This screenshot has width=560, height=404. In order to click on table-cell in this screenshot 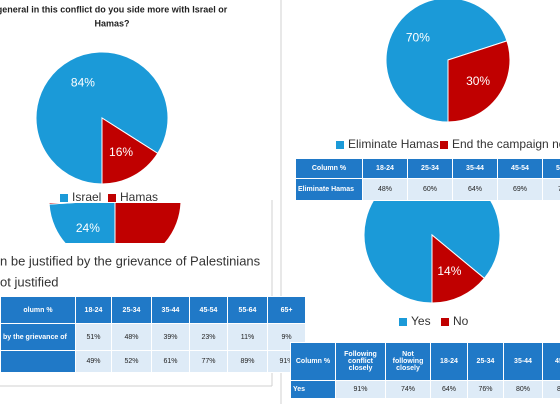, I will do `click(38, 361)`.